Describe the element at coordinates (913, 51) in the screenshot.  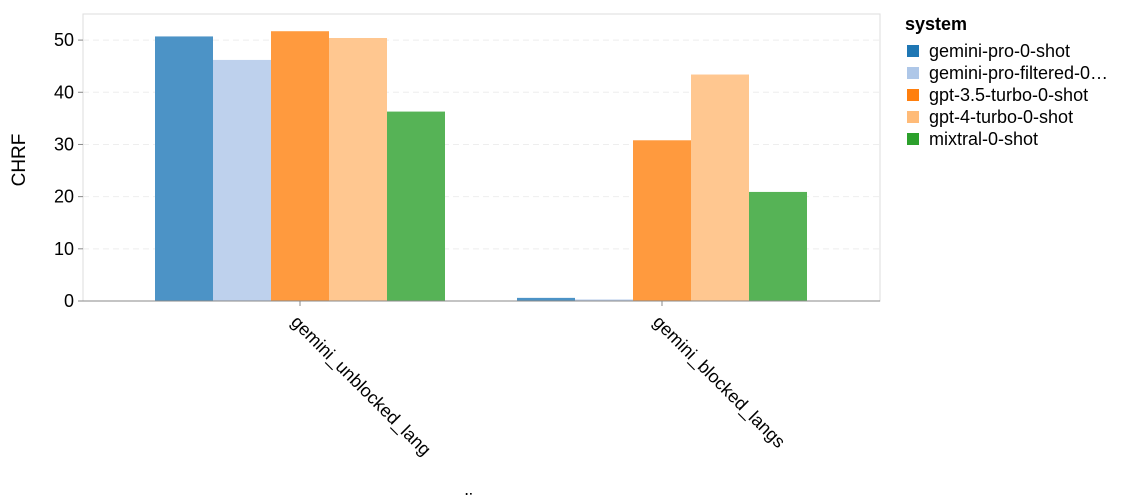
I see `legend-swatch-gemini-pro-0-shot` at that location.